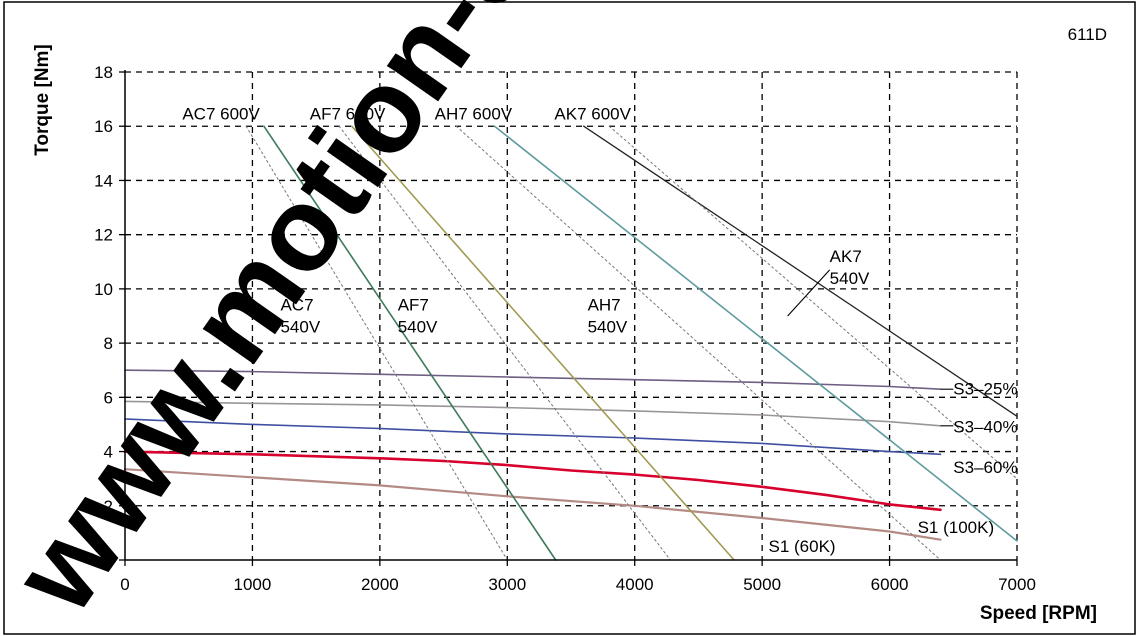 Image resolution: width=1139 pixels, height=636 pixels. What do you see at coordinates (604, 305) in the screenshot?
I see `annotation-line-7-0: AH7` at bounding box center [604, 305].